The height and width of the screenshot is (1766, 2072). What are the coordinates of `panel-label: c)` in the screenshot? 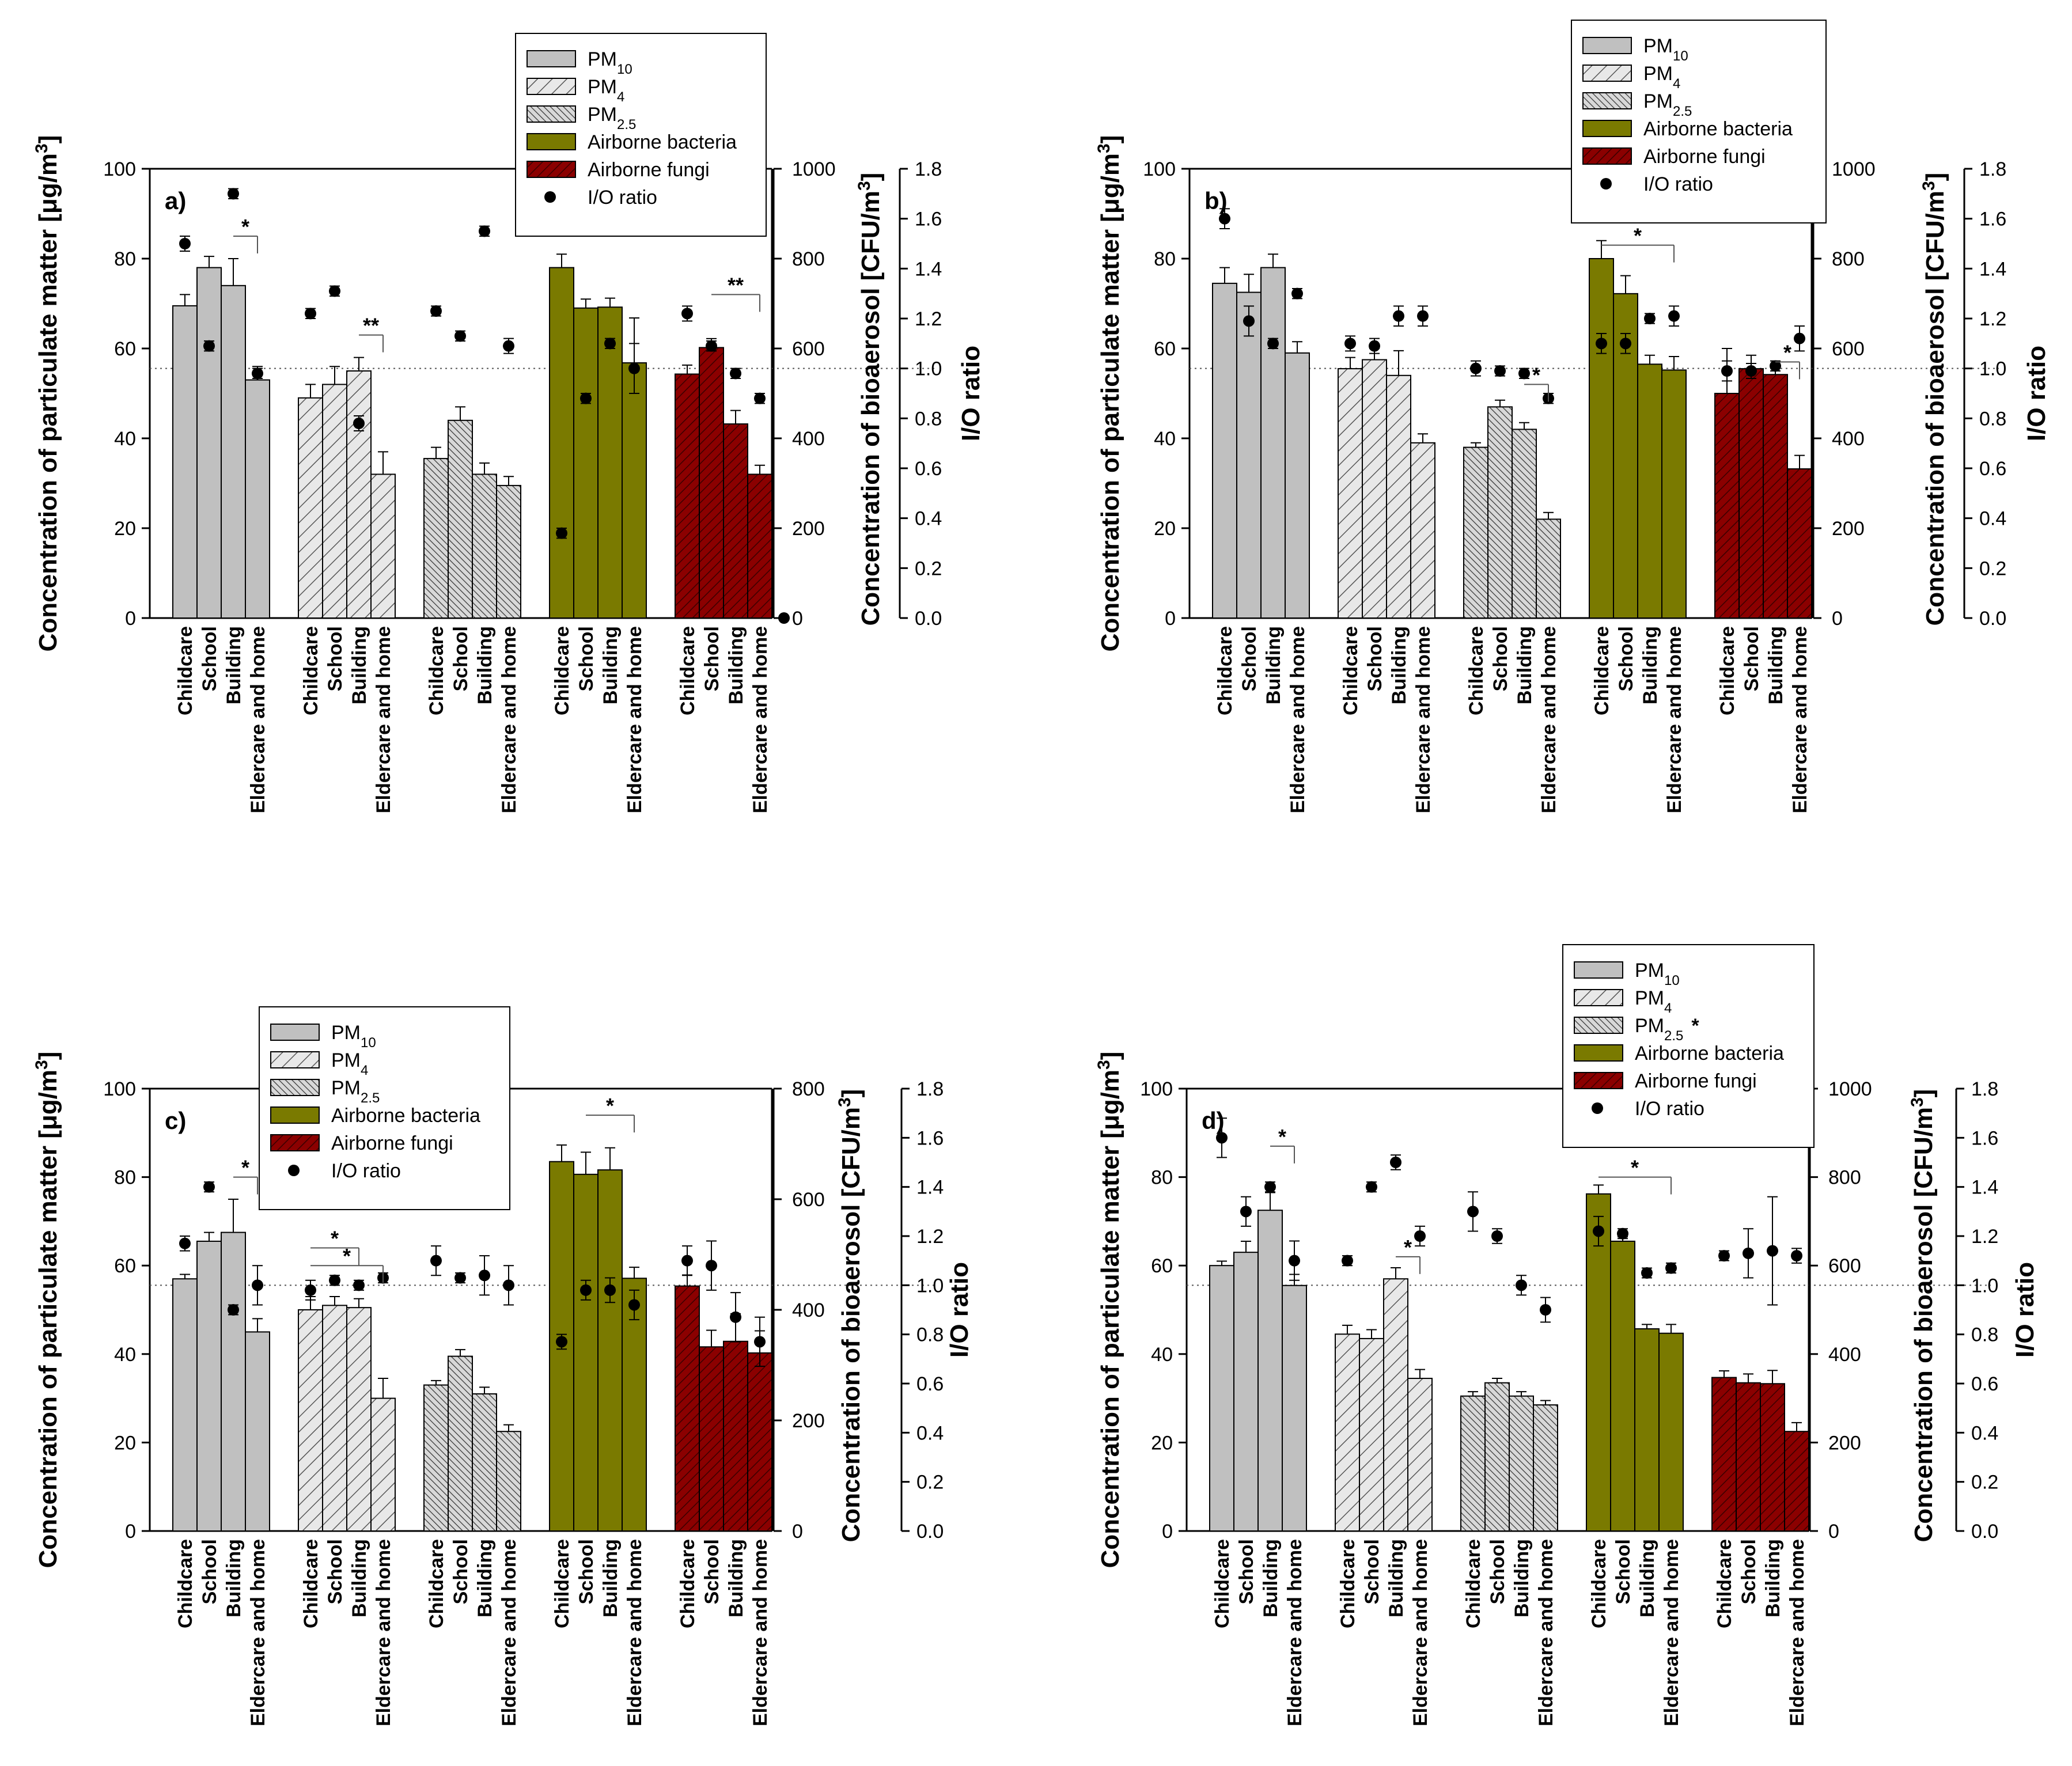 It's located at (175, 1120).